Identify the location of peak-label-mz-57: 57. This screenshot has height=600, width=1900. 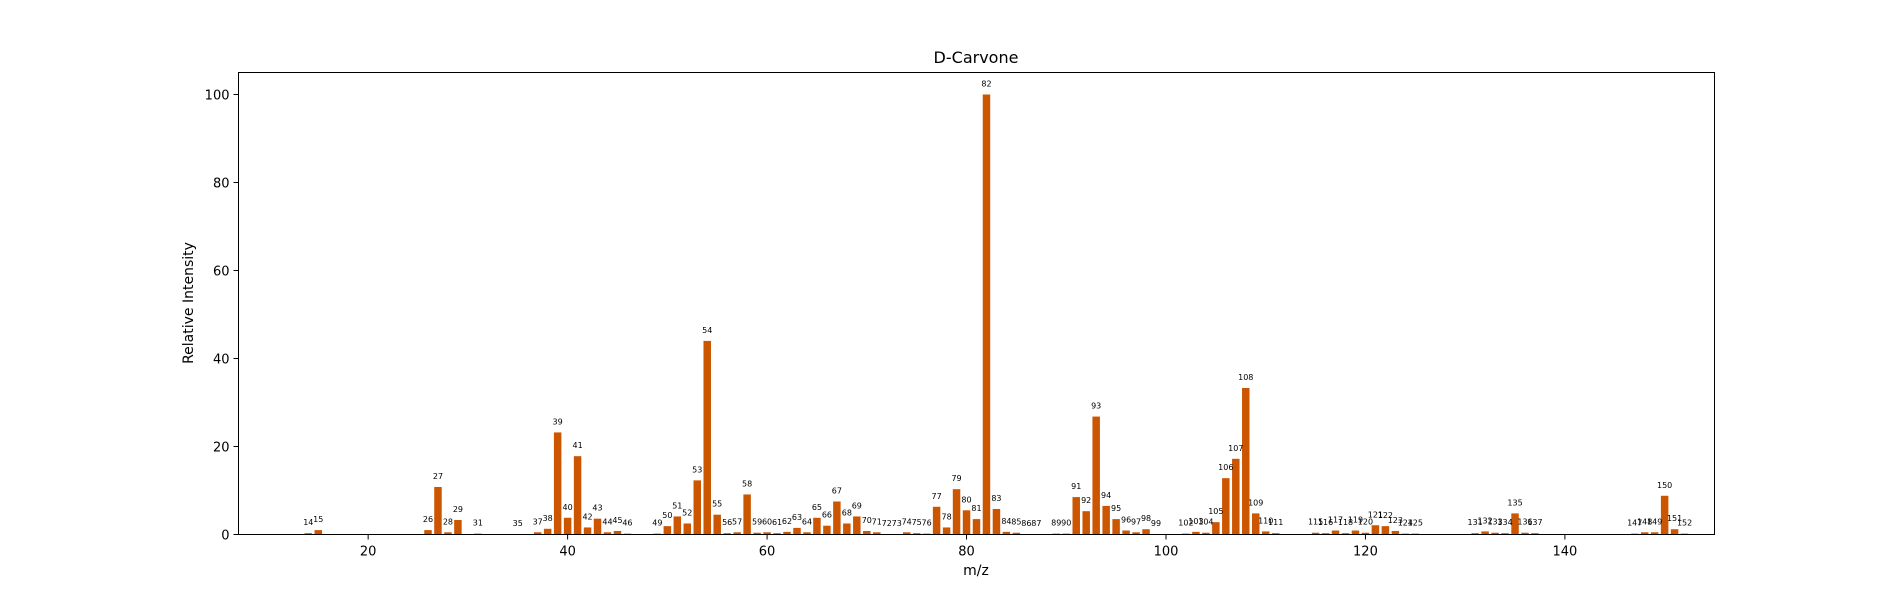
(737, 521).